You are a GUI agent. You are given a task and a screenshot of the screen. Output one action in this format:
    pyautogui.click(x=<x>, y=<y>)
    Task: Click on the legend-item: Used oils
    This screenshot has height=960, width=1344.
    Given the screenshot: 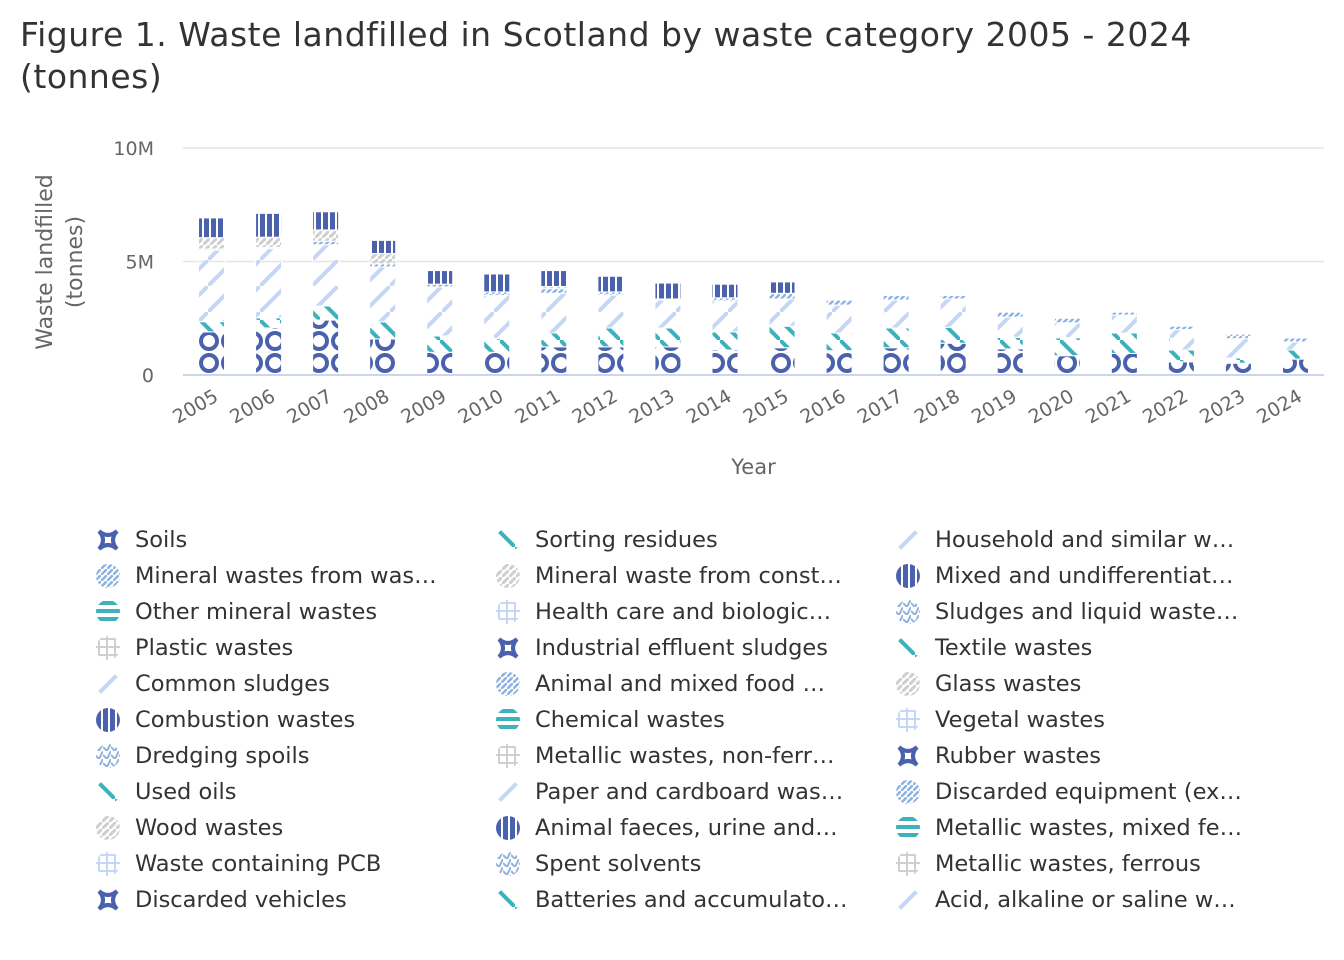 What is the action you would take?
    pyautogui.click(x=295, y=792)
    